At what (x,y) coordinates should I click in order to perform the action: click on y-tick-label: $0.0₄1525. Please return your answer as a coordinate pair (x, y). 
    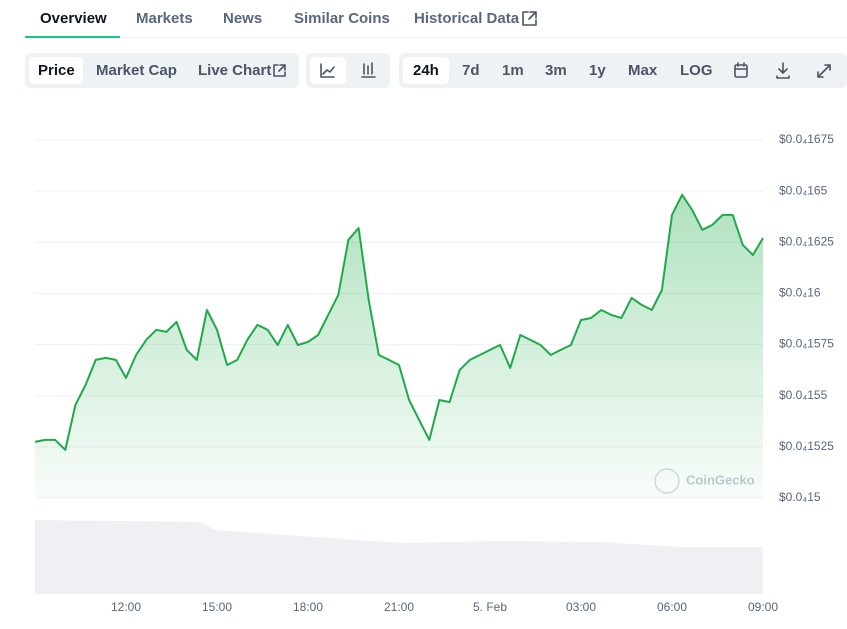
    Looking at the image, I should click on (806, 446).